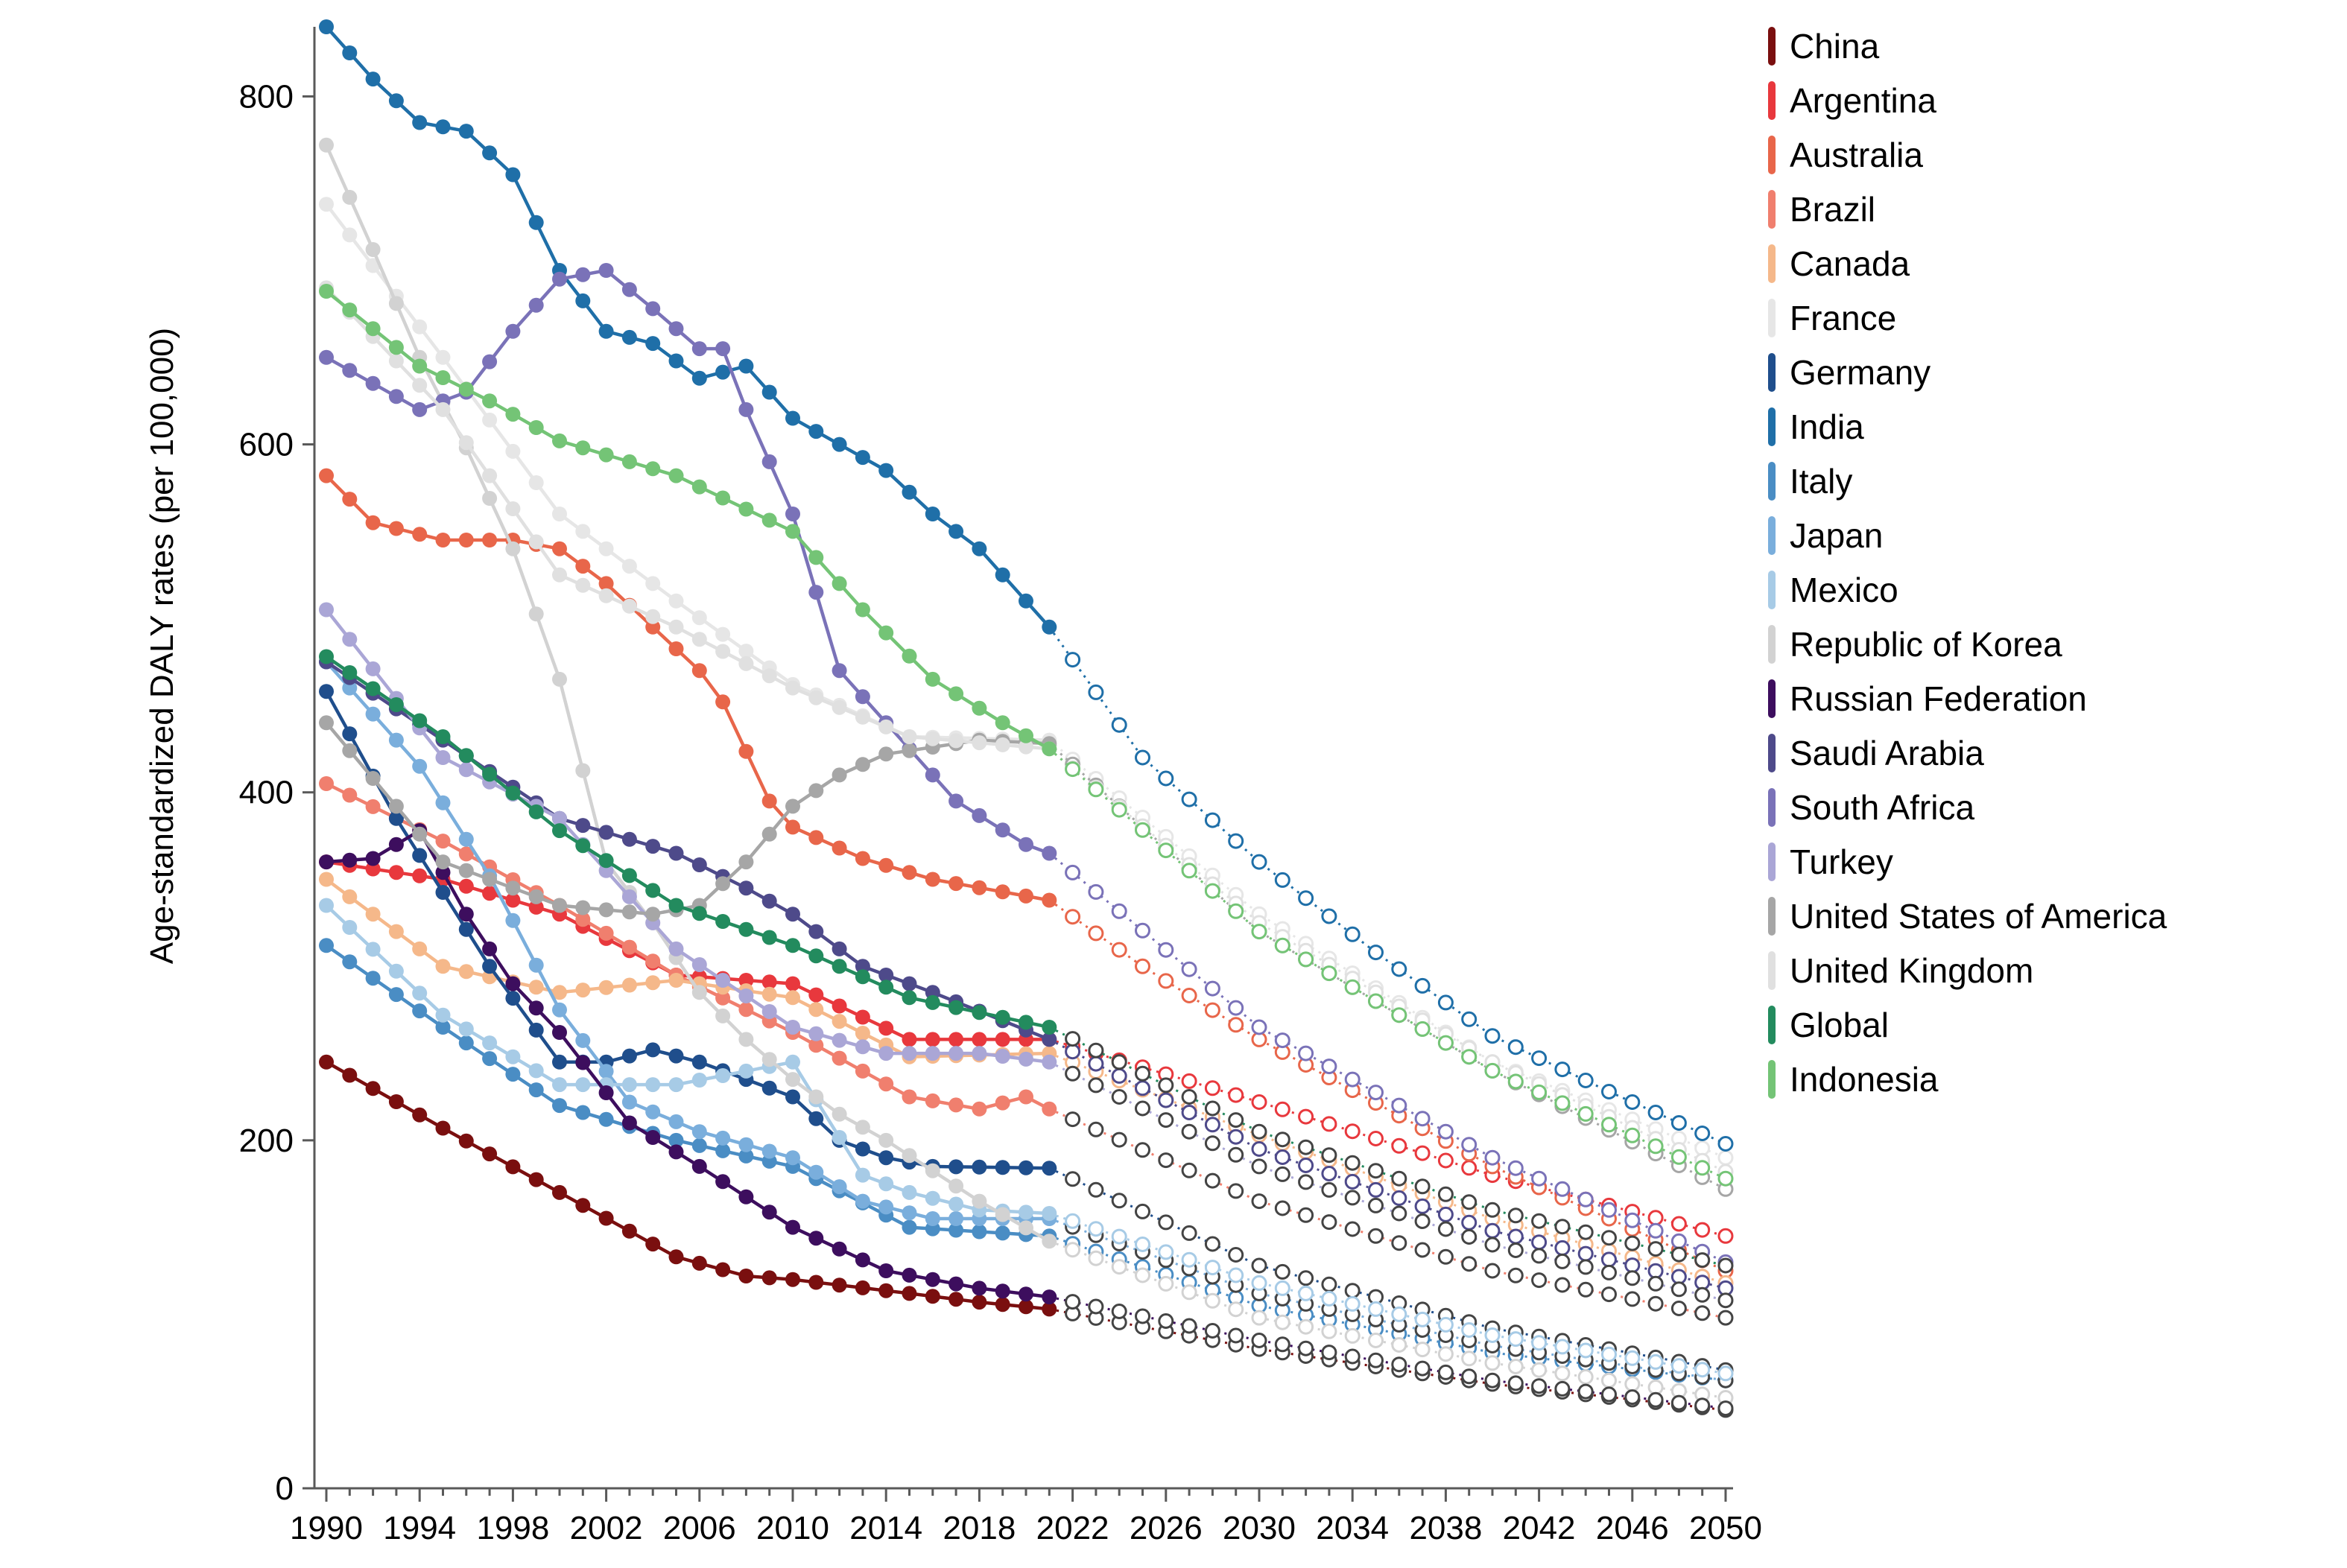 The image size is (2347, 1568). Describe the element at coordinates (466, 770) in the screenshot. I see `point-turkey-1996` at that location.